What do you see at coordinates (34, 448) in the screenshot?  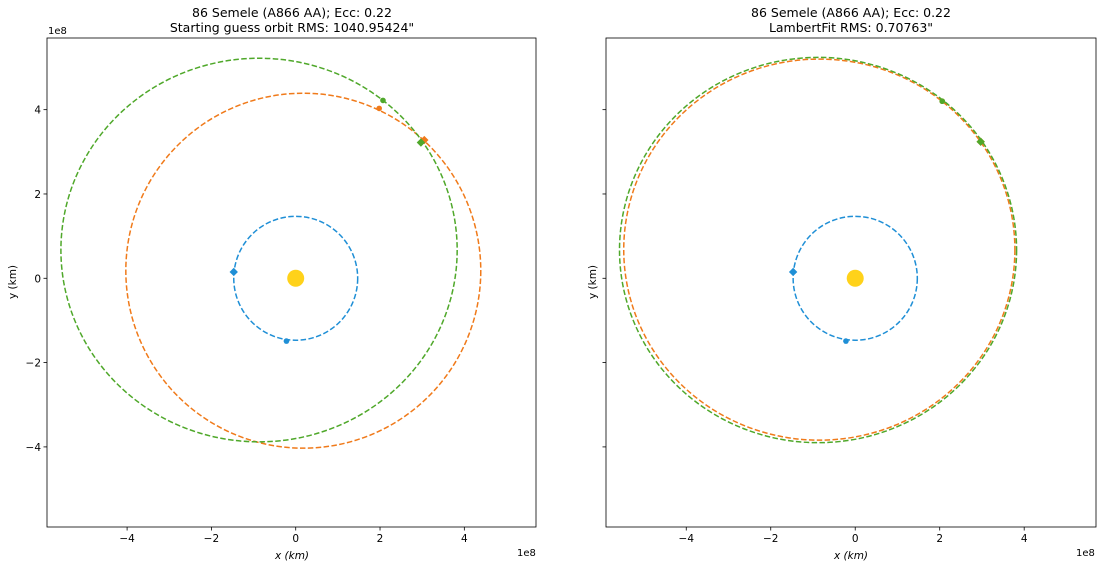 I see `left-y-tick-label: −4` at bounding box center [34, 448].